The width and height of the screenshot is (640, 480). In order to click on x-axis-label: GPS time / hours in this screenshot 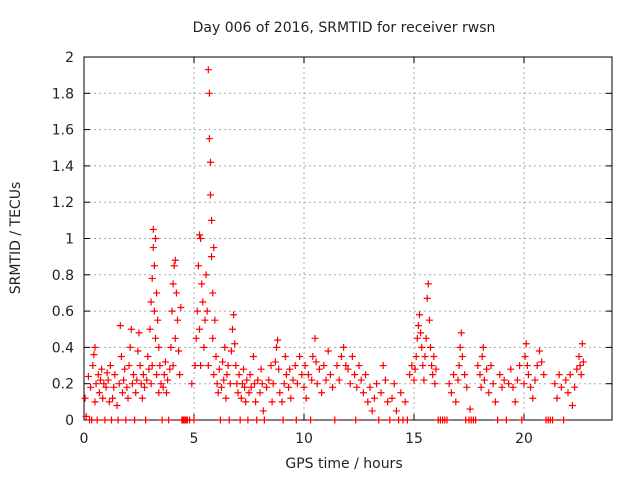, I will do `click(343, 464)`.